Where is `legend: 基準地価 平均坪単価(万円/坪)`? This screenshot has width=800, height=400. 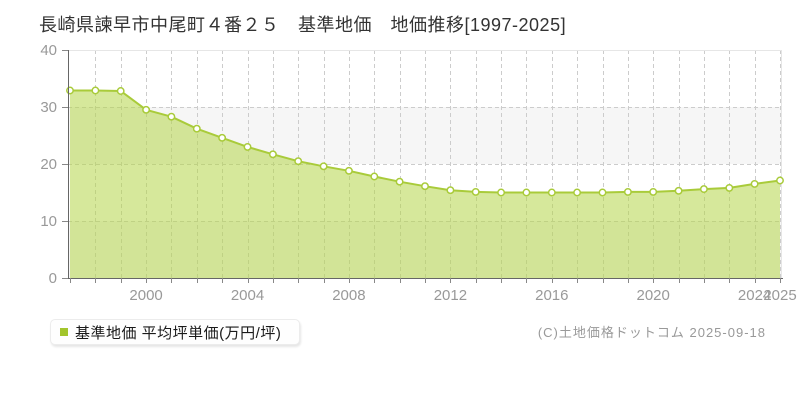
legend: 基準地価 平均坪単価(万円/坪) is located at coordinates (175, 332).